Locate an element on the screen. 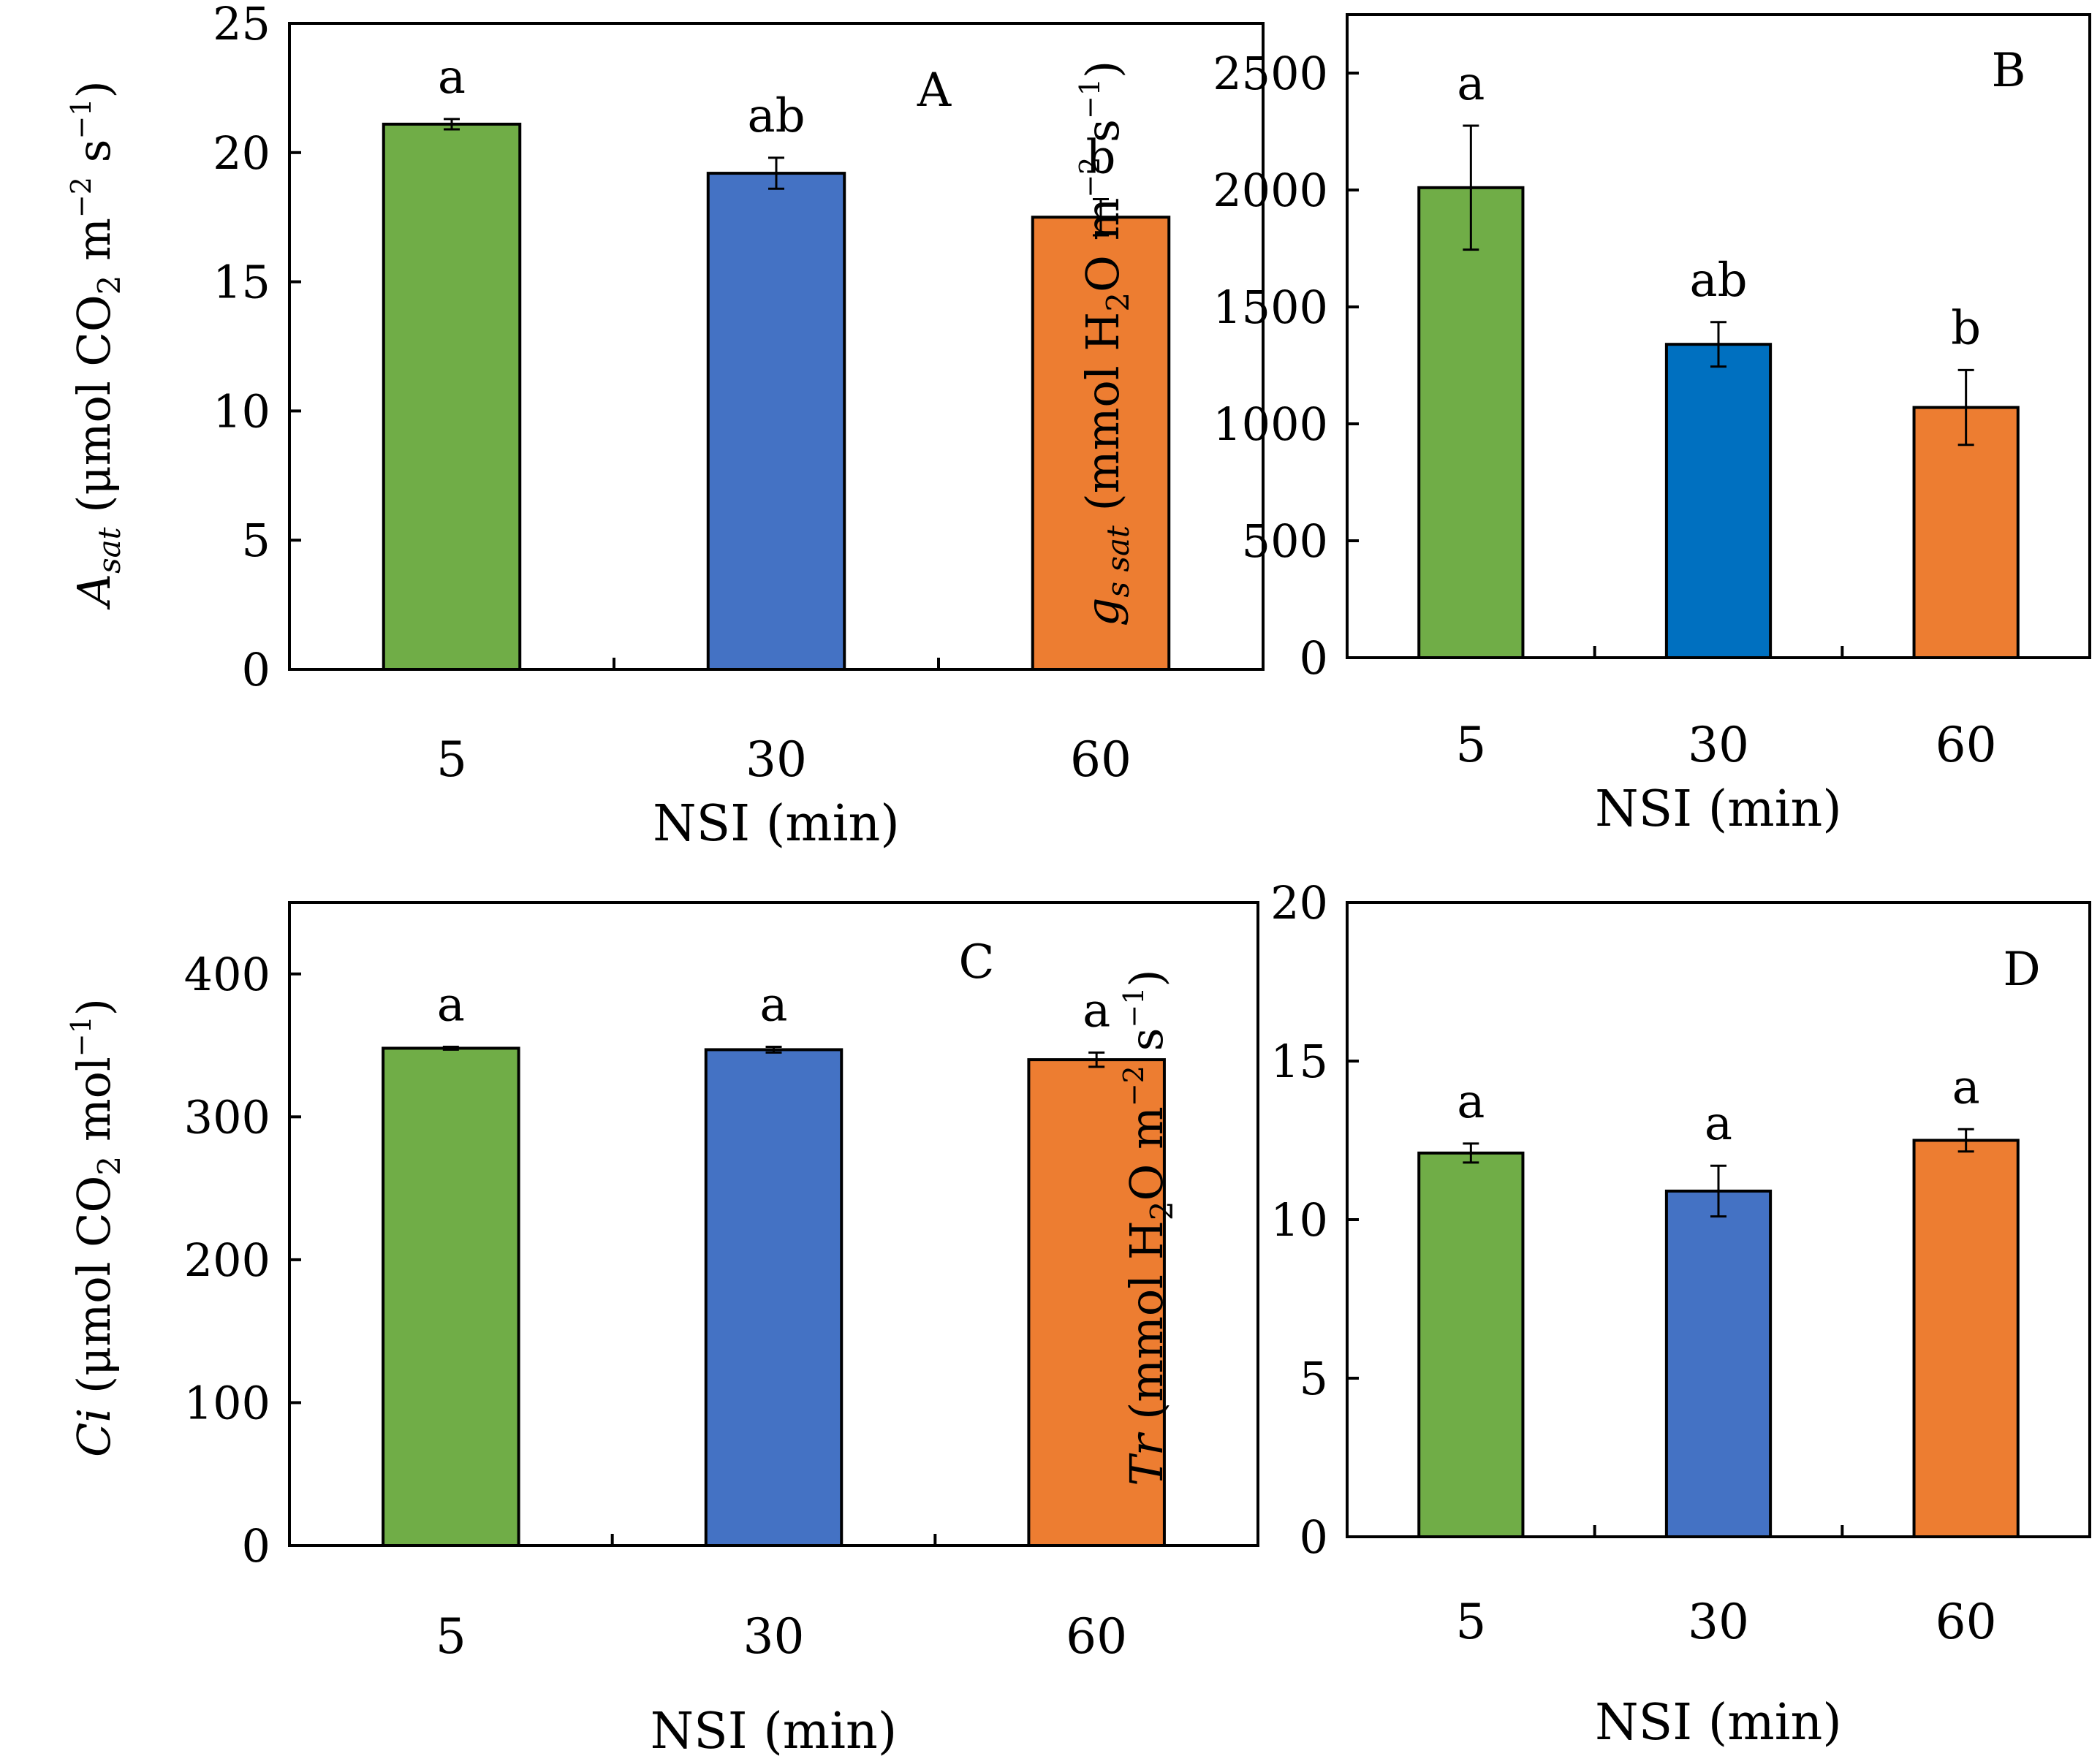 The width and height of the screenshot is (2100, 1756). y-tick-label: 2500 is located at coordinates (1270, 74).